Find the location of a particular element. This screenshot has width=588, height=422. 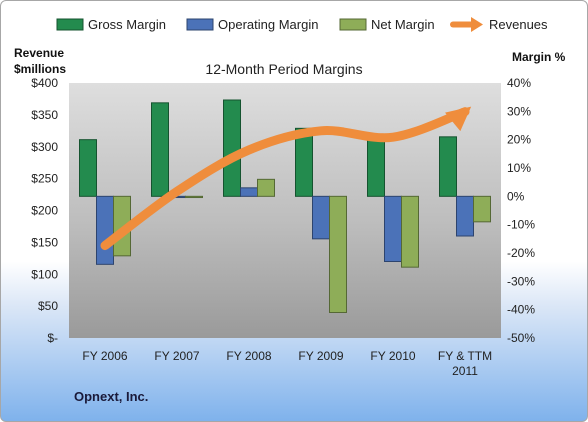

right-tick-label: -20% is located at coordinates (521, 253).